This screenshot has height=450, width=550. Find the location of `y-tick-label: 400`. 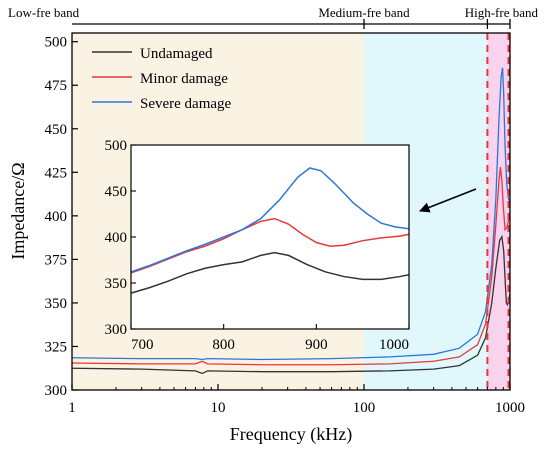

y-tick-label: 400 is located at coordinates (56, 217).